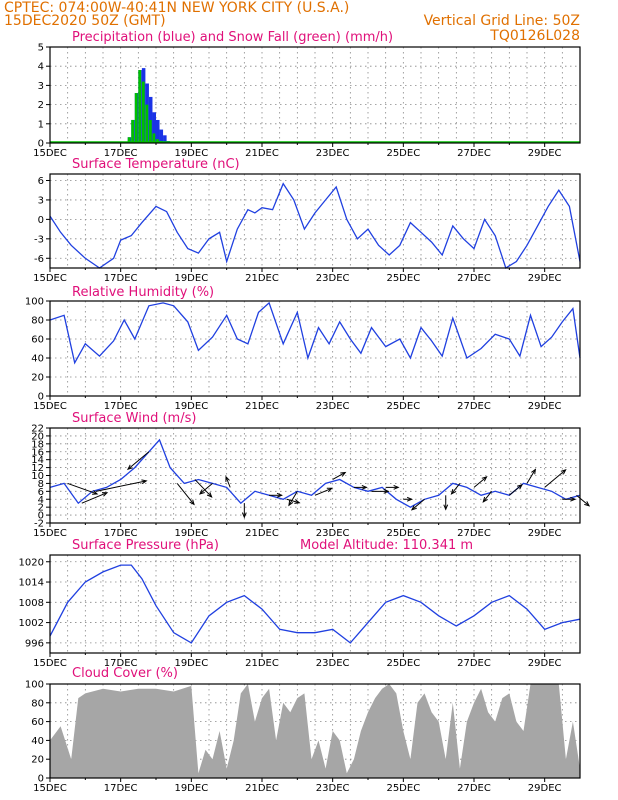 The image size is (618, 800). I want to click on rh-xtick-label: 23DEC, so click(333, 406).